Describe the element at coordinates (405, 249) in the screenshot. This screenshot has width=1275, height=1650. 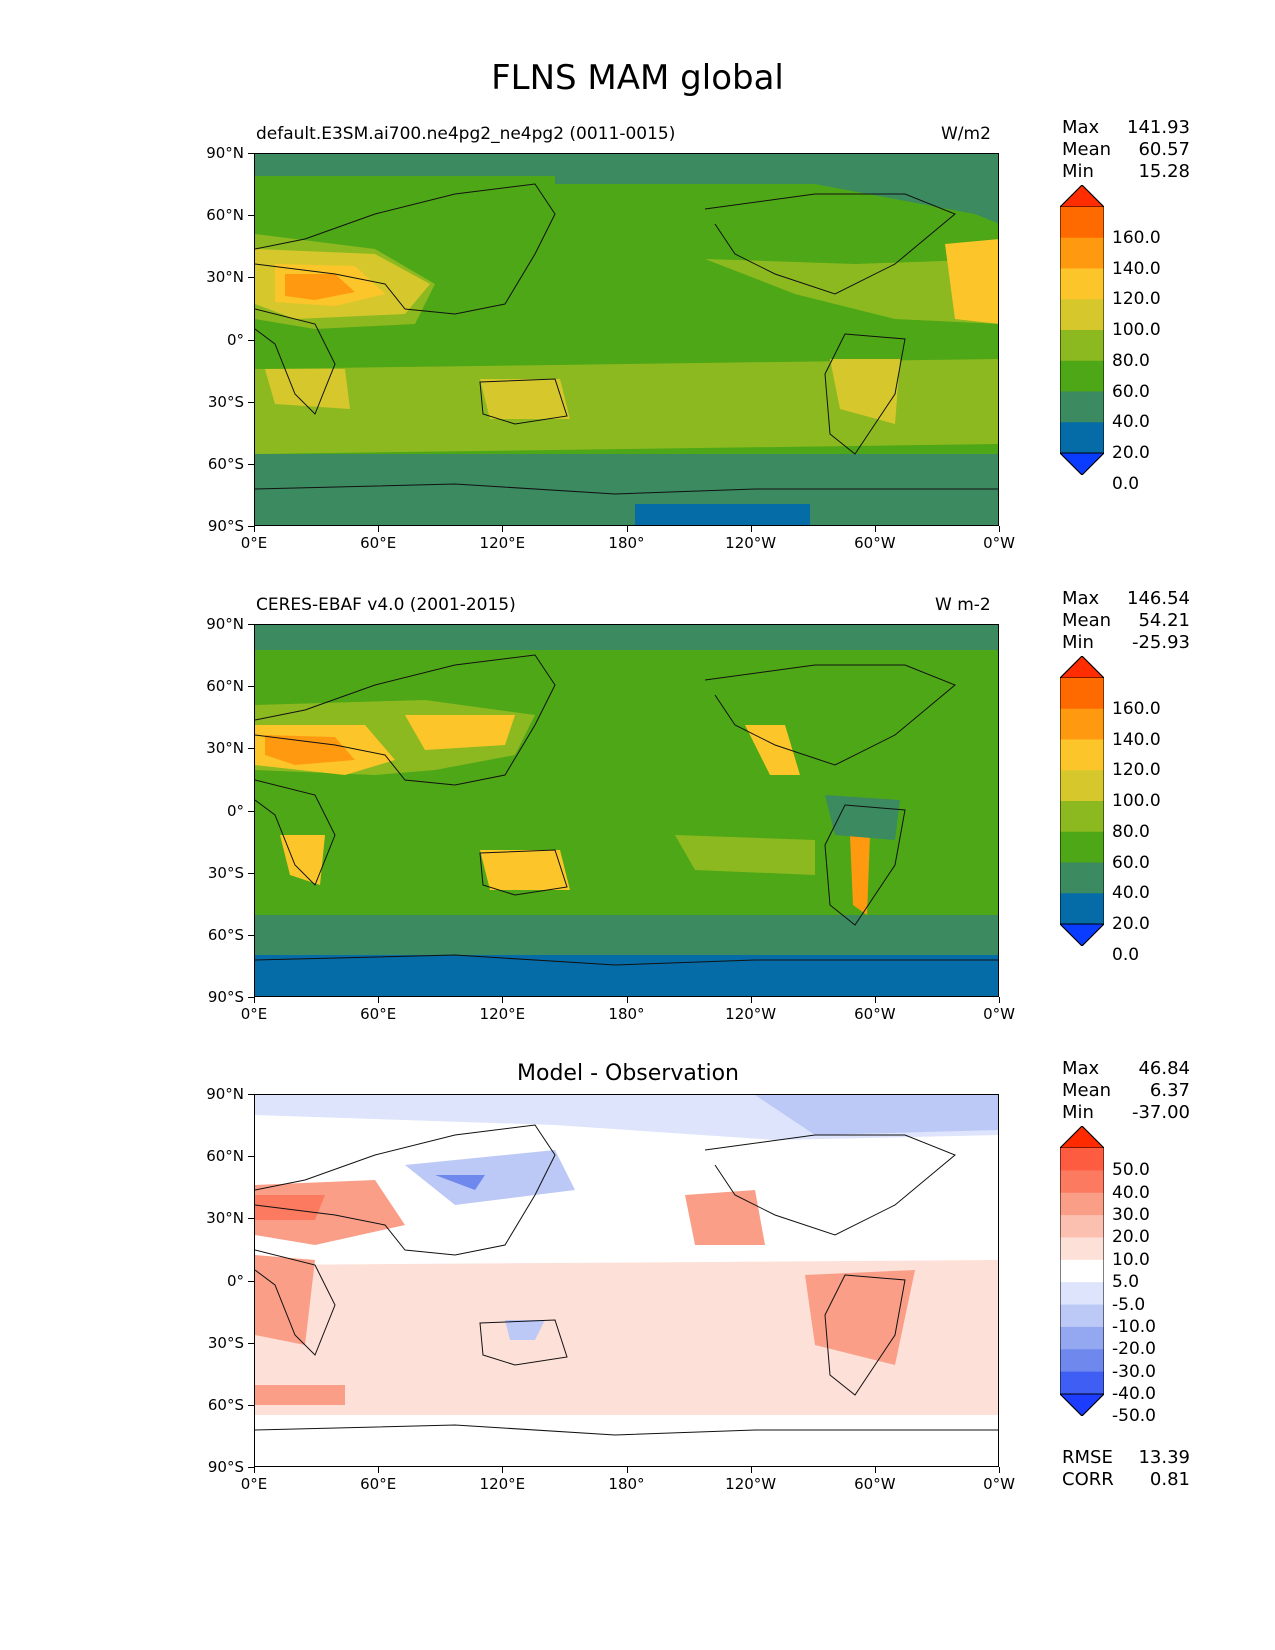
I see `coastline-eurasia` at that location.